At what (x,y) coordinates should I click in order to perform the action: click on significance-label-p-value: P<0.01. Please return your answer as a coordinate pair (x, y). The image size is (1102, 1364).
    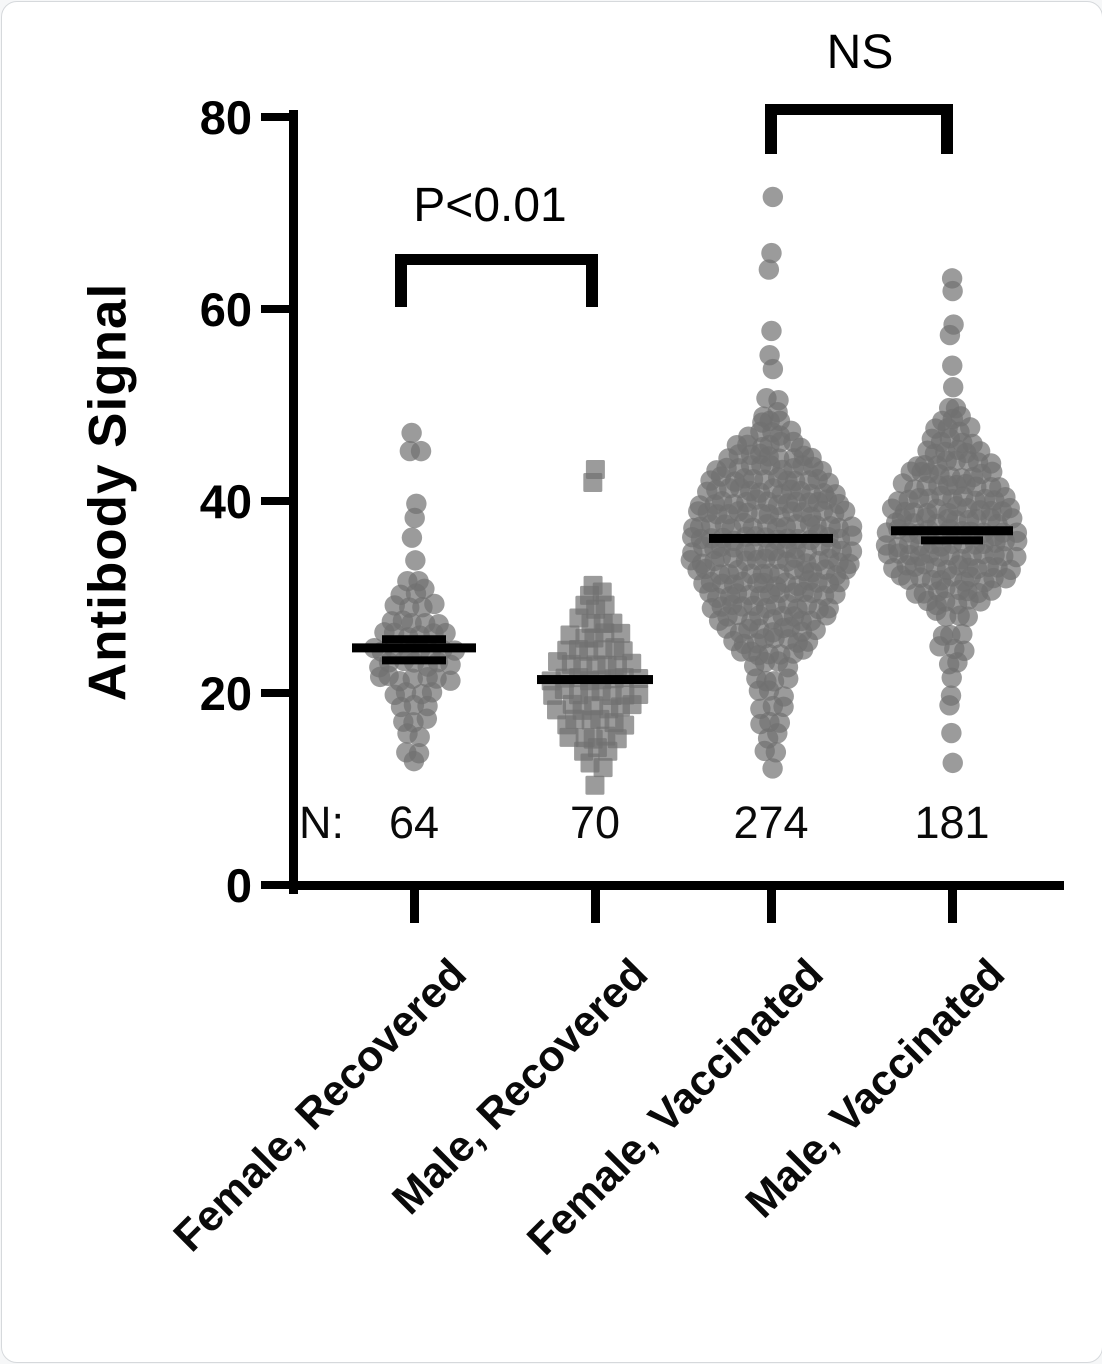
    Looking at the image, I should click on (490, 205).